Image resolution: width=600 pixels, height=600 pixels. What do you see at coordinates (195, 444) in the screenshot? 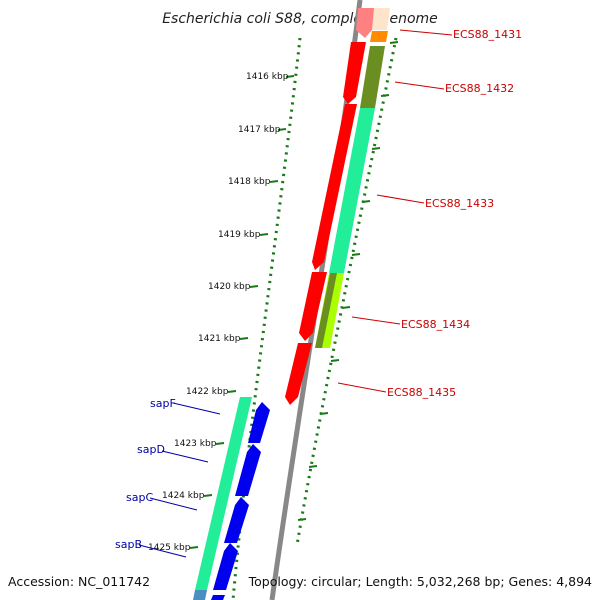
I see `tick-label: 1423 kbp` at bounding box center [195, 444].